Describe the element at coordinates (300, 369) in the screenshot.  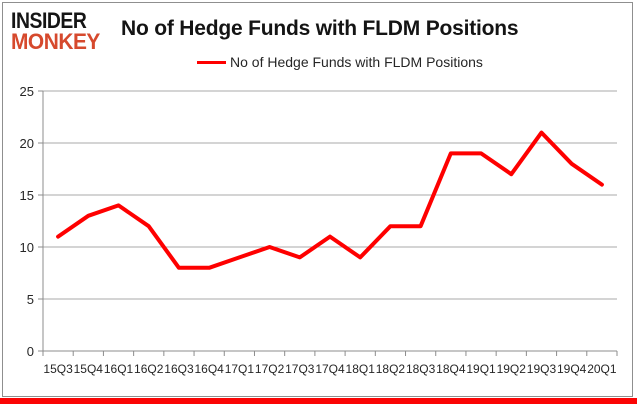
I see `x-axis-tick-label: 17Q3` at that location.